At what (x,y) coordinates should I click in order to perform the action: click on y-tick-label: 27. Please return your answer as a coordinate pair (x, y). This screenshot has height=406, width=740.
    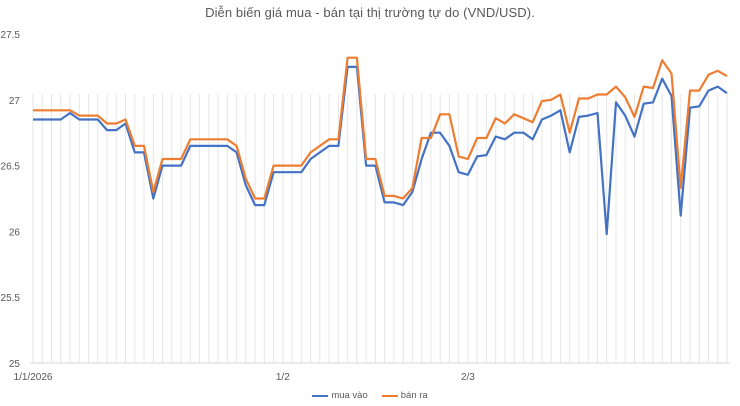
    Looking at the image, I should click on (15, 101).